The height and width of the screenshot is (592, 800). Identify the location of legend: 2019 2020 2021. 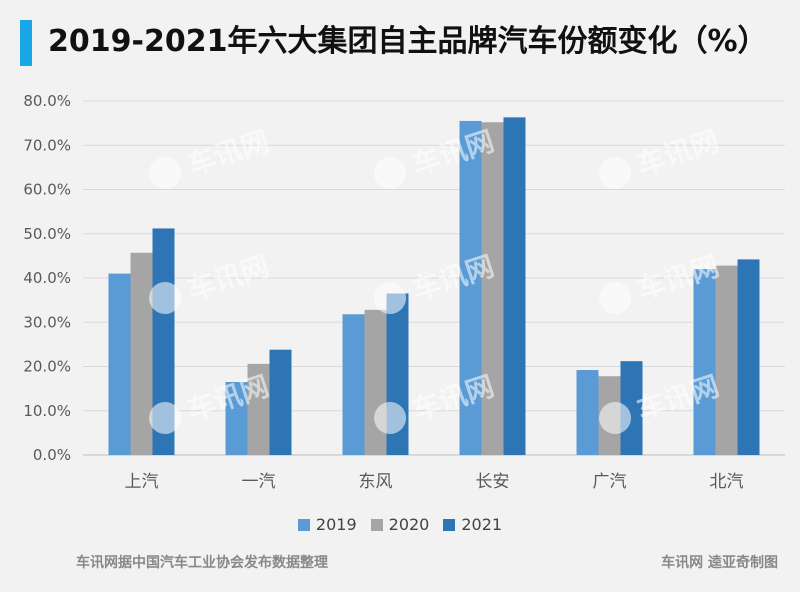
(400, 524).